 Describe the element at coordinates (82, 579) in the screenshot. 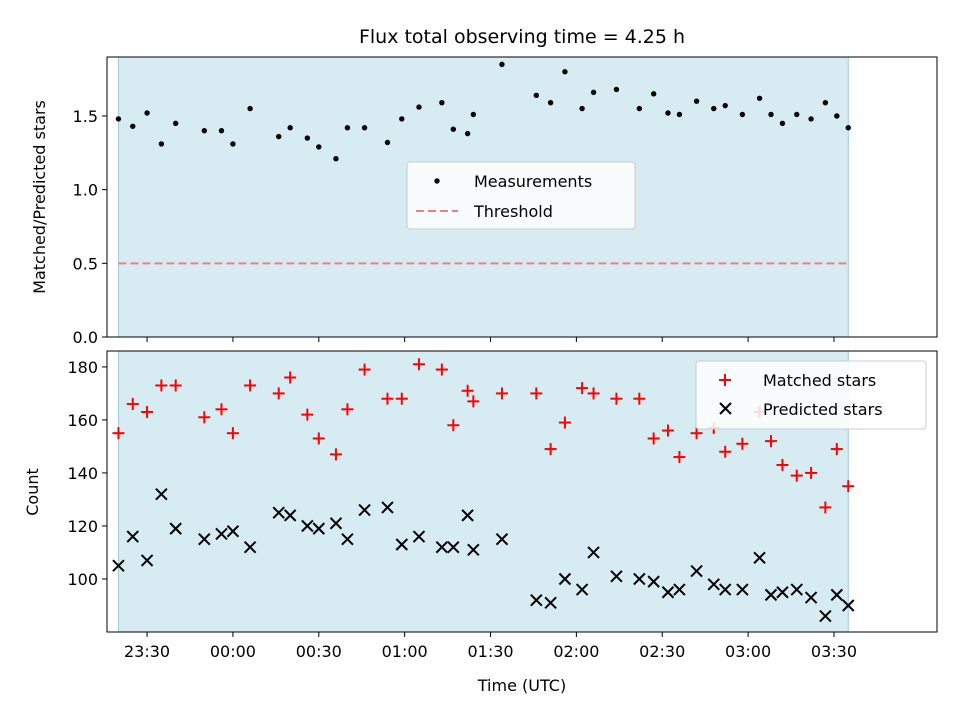

I see `y-tick-label: 100` at that location.